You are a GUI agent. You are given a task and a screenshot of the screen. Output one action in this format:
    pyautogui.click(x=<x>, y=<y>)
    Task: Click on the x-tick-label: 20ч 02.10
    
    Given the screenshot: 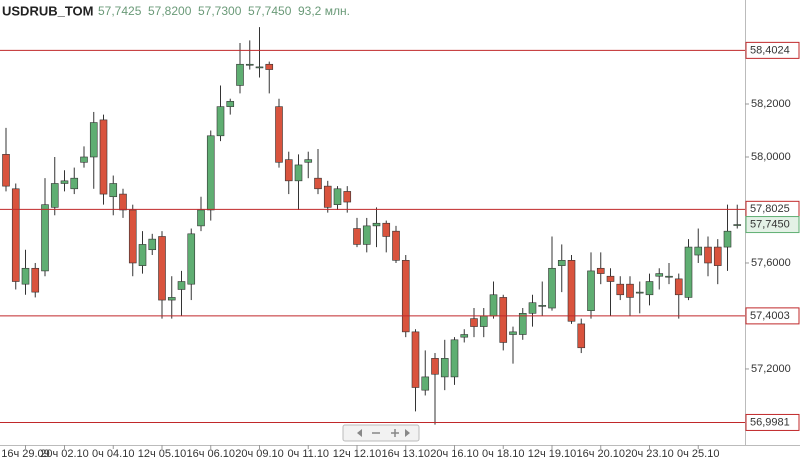 What is the action you would take?
    pyautogui.click(x=64, y=454)
    